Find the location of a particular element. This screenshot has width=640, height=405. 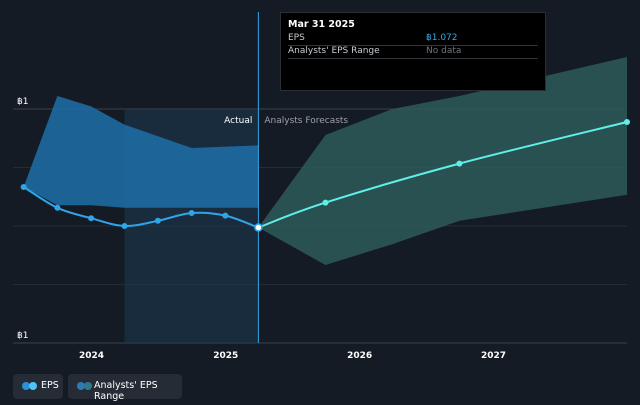

legend-range-label: Analysts' EPS Range is located at coordinates (126, 391).